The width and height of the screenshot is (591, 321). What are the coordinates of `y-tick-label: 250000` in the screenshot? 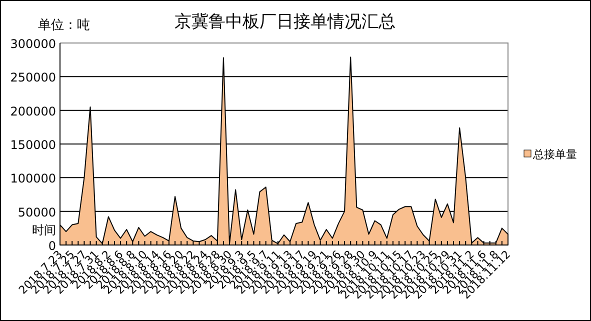 It's located at (33, 77).